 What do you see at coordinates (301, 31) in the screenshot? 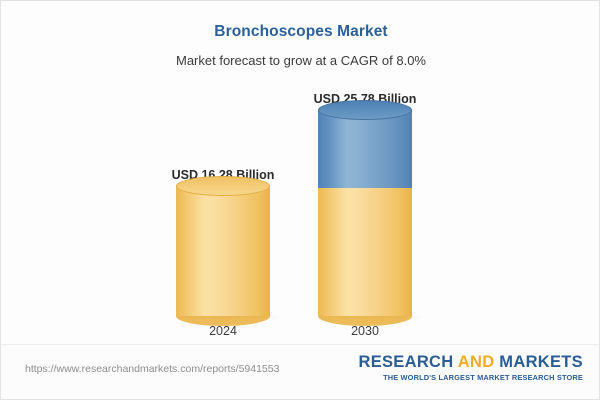
I see `chart-title: Bronchoscopes Market` at bounding box center [301, 31].